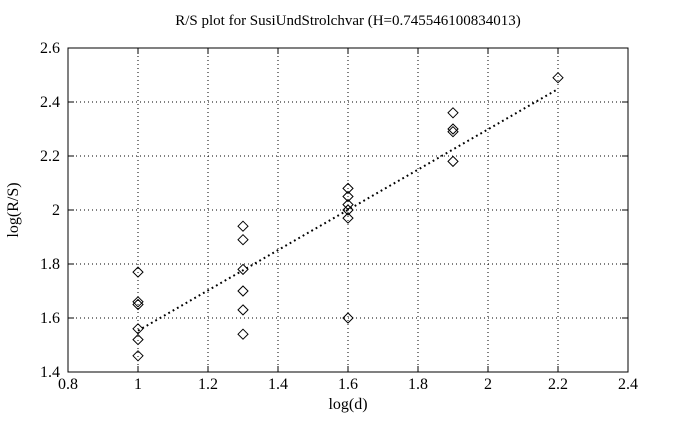 The image size is (686, 430). What do you see at coordinates (138, 384) in the screenshot?
I see `x-tick-label: 1` at bounding box center [138, 384].